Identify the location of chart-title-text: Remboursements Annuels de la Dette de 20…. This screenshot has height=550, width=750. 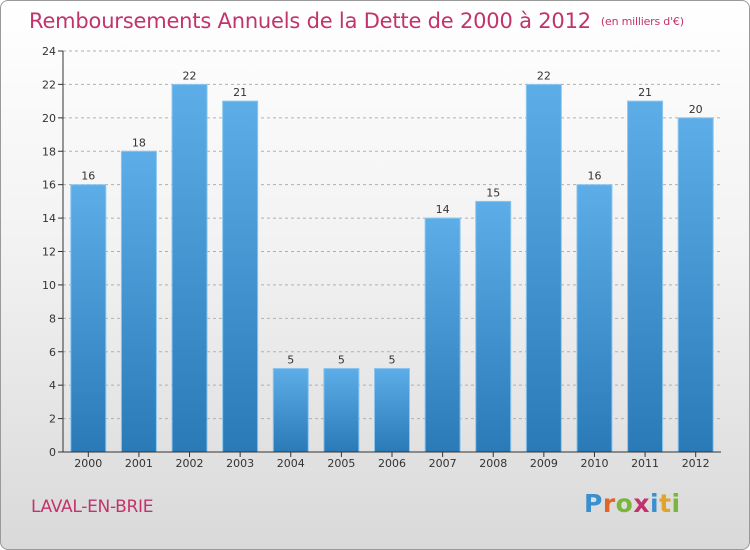
(310, 21).